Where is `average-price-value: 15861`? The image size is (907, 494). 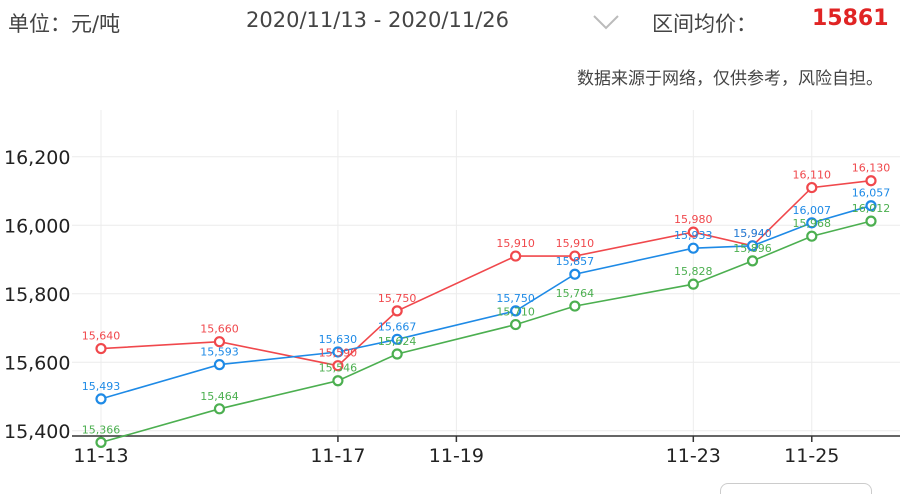
average-price-value: 15861 is located at coordinates (850, 18).